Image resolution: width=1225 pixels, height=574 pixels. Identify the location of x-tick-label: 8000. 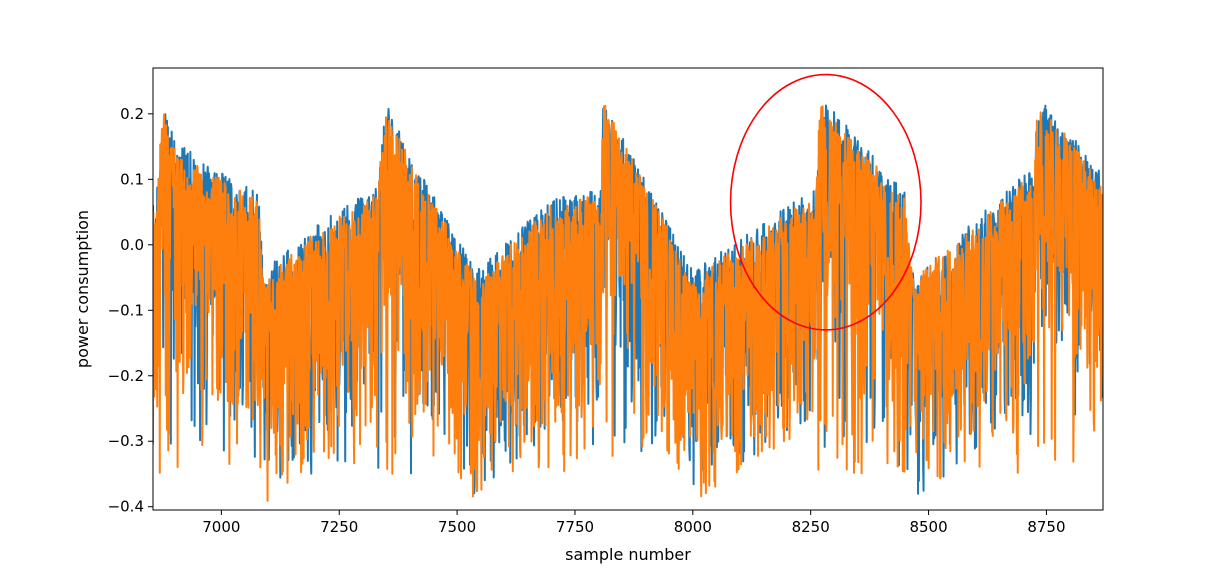
(693, 527).